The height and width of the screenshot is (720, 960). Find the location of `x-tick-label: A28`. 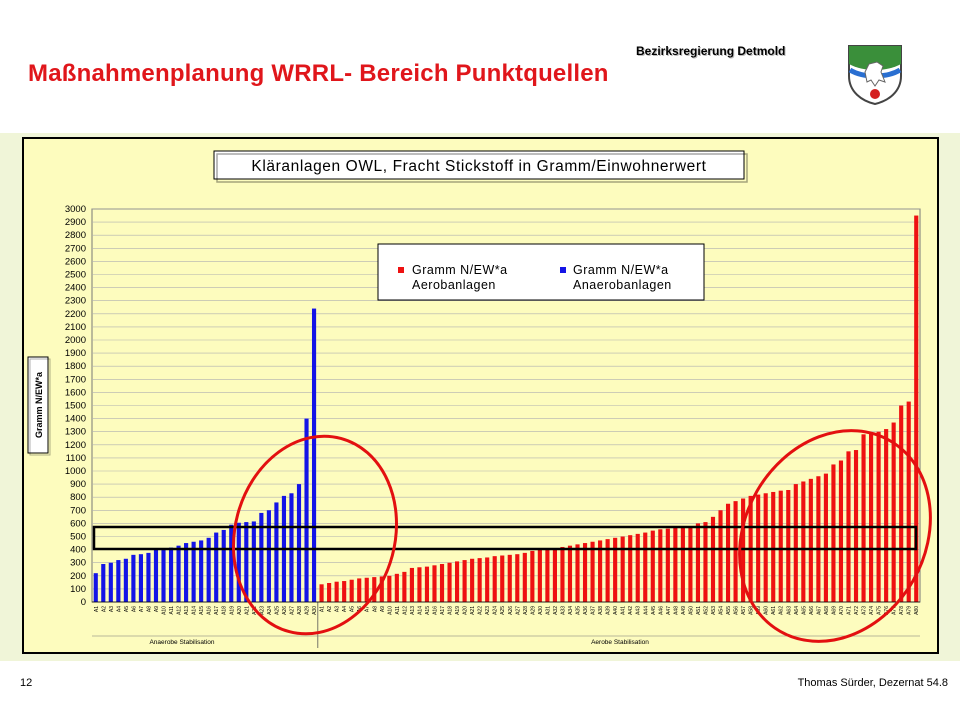

x-tick-label: A28 is located at coordinates (300, 610).